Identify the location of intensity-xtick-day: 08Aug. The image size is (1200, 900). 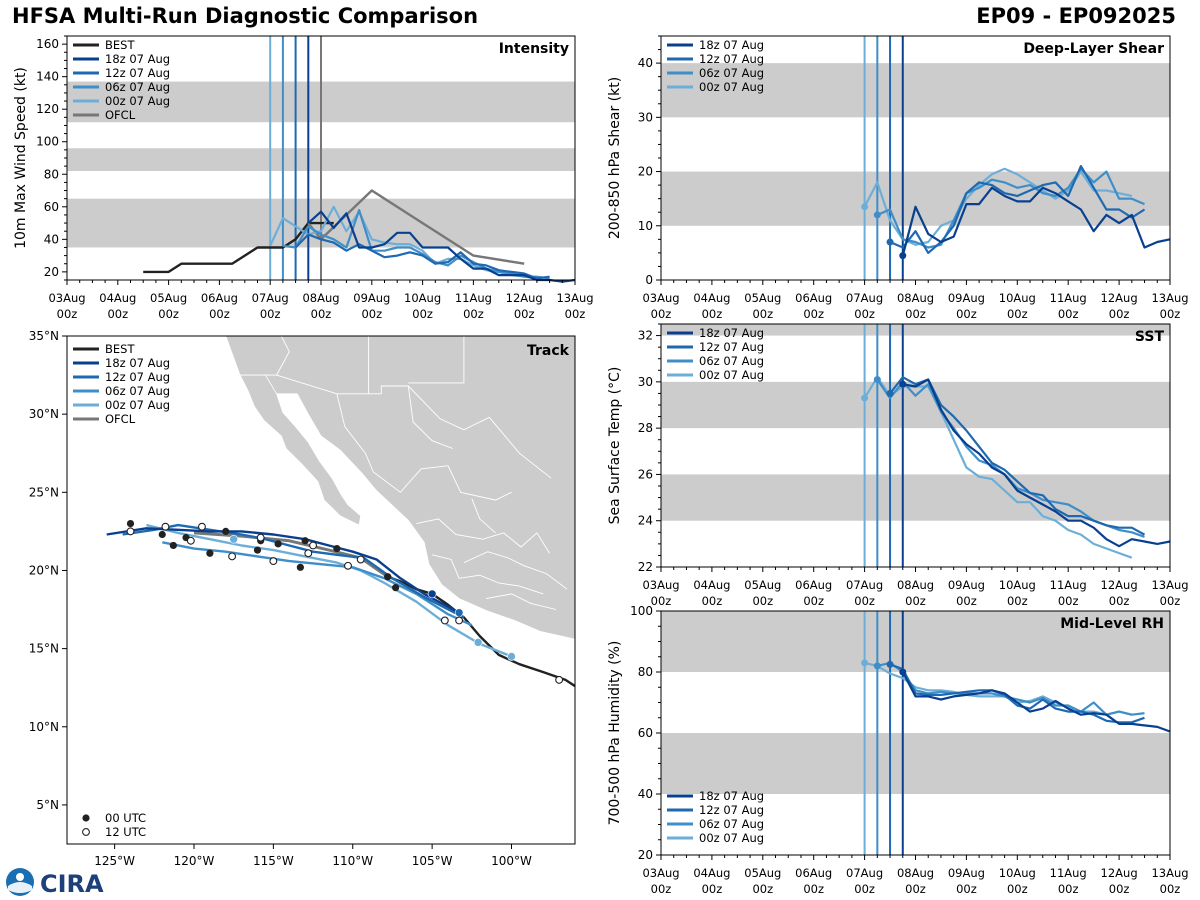
(320, 298).